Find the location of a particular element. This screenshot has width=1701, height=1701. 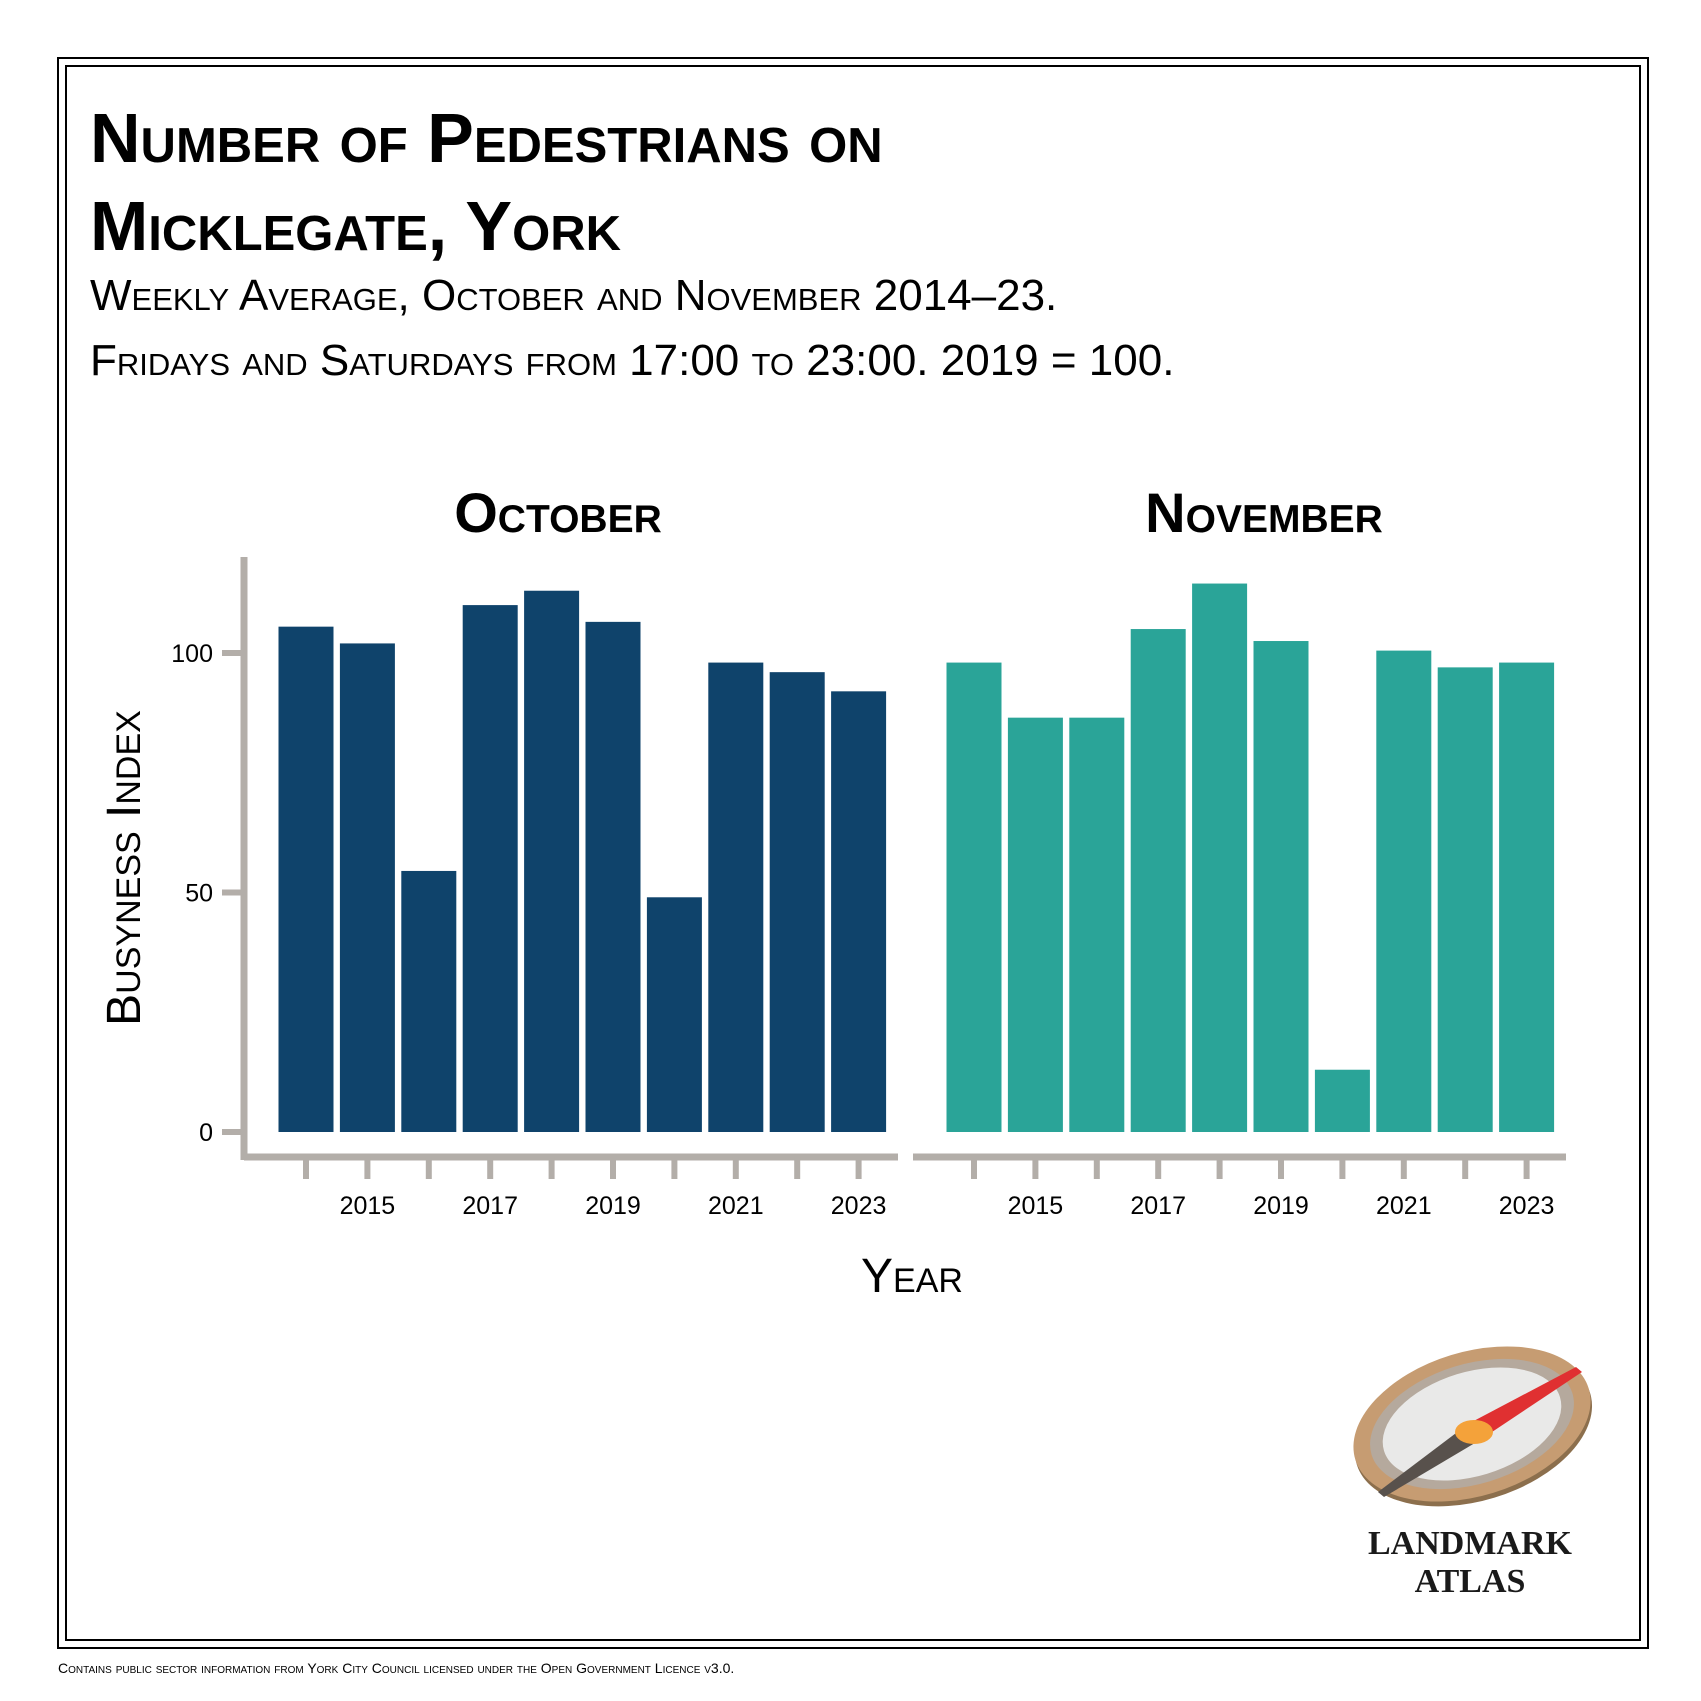

y-axis-title: Busyness Index is located at coordinates (124, 868).